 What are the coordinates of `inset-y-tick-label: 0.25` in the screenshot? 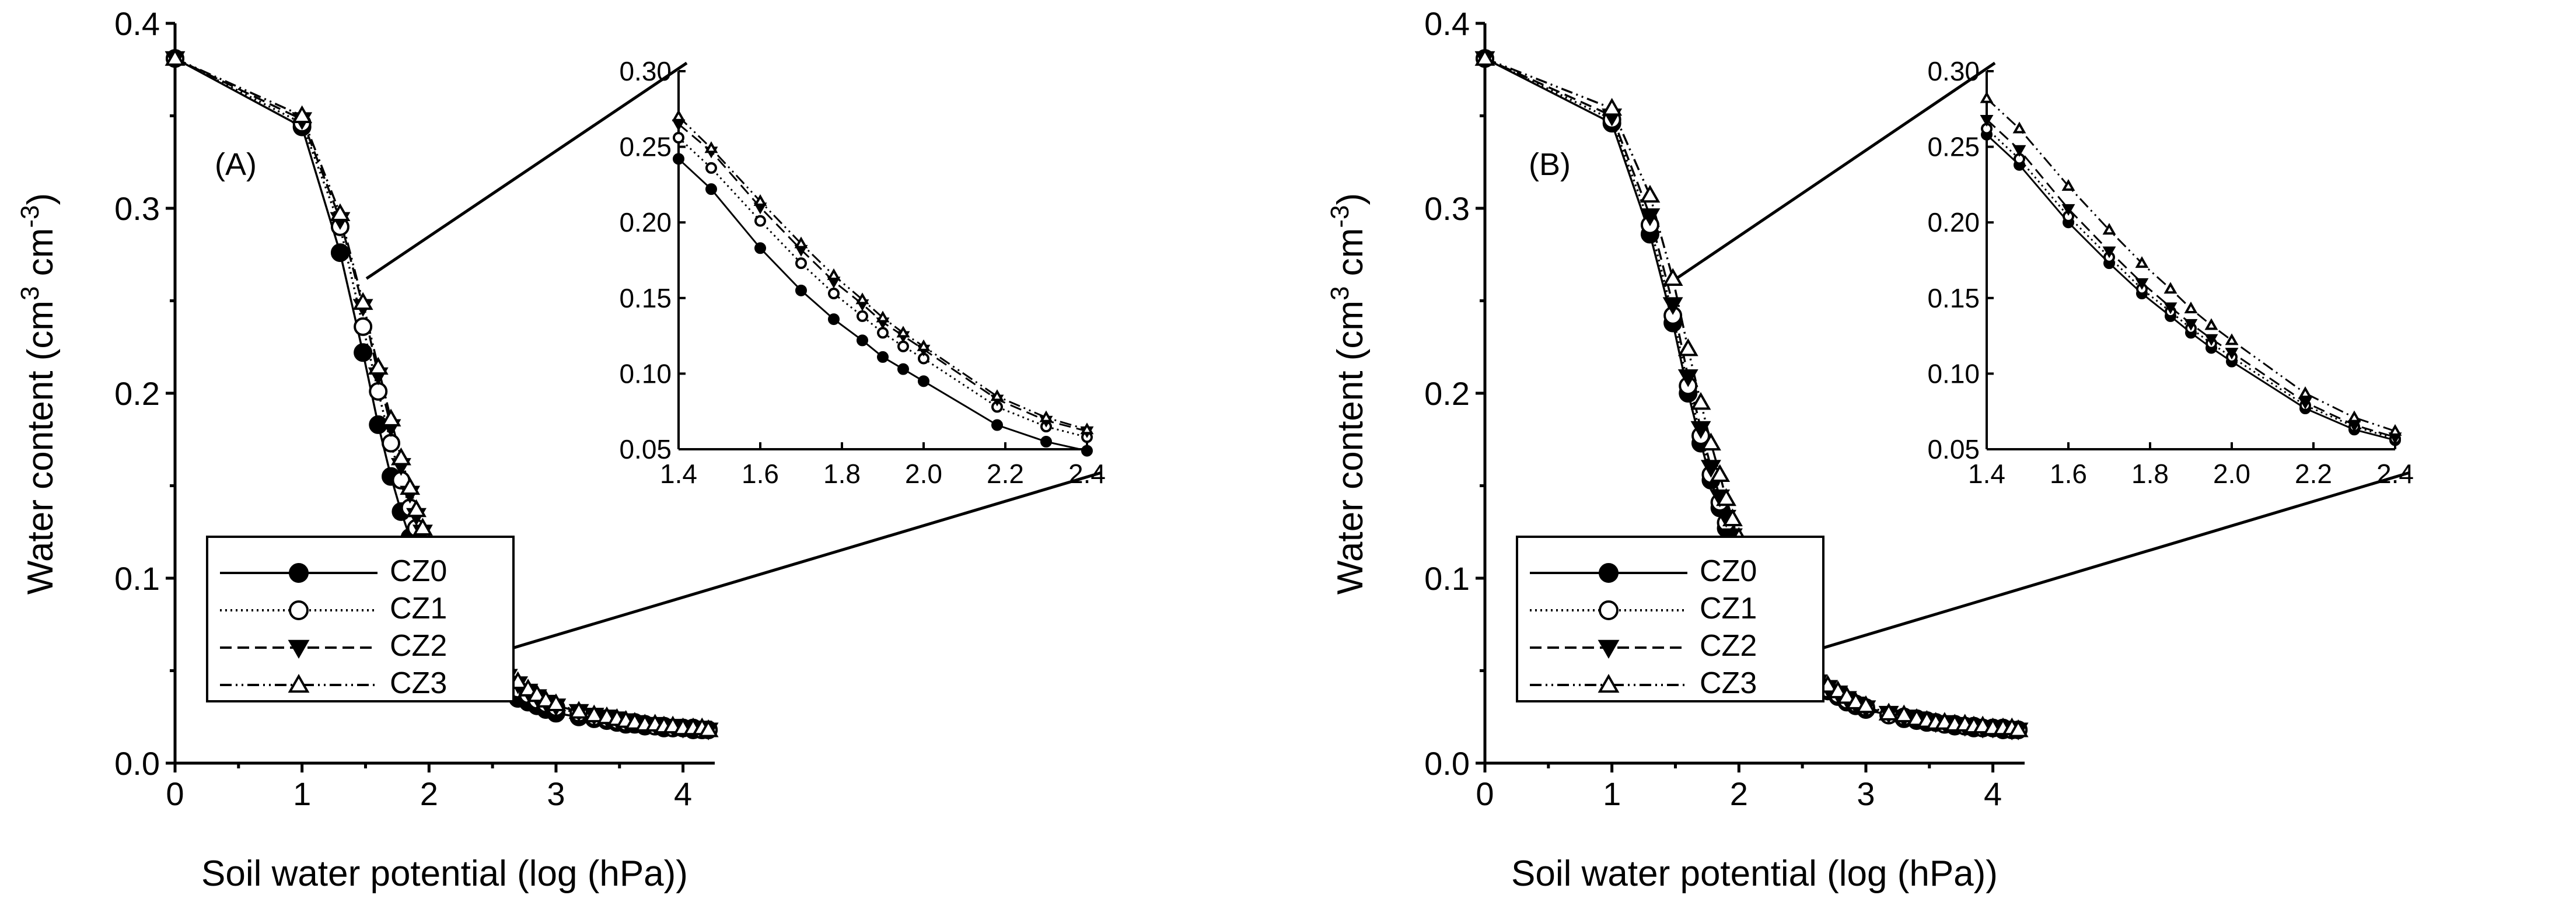 It's located at (1953, 147).